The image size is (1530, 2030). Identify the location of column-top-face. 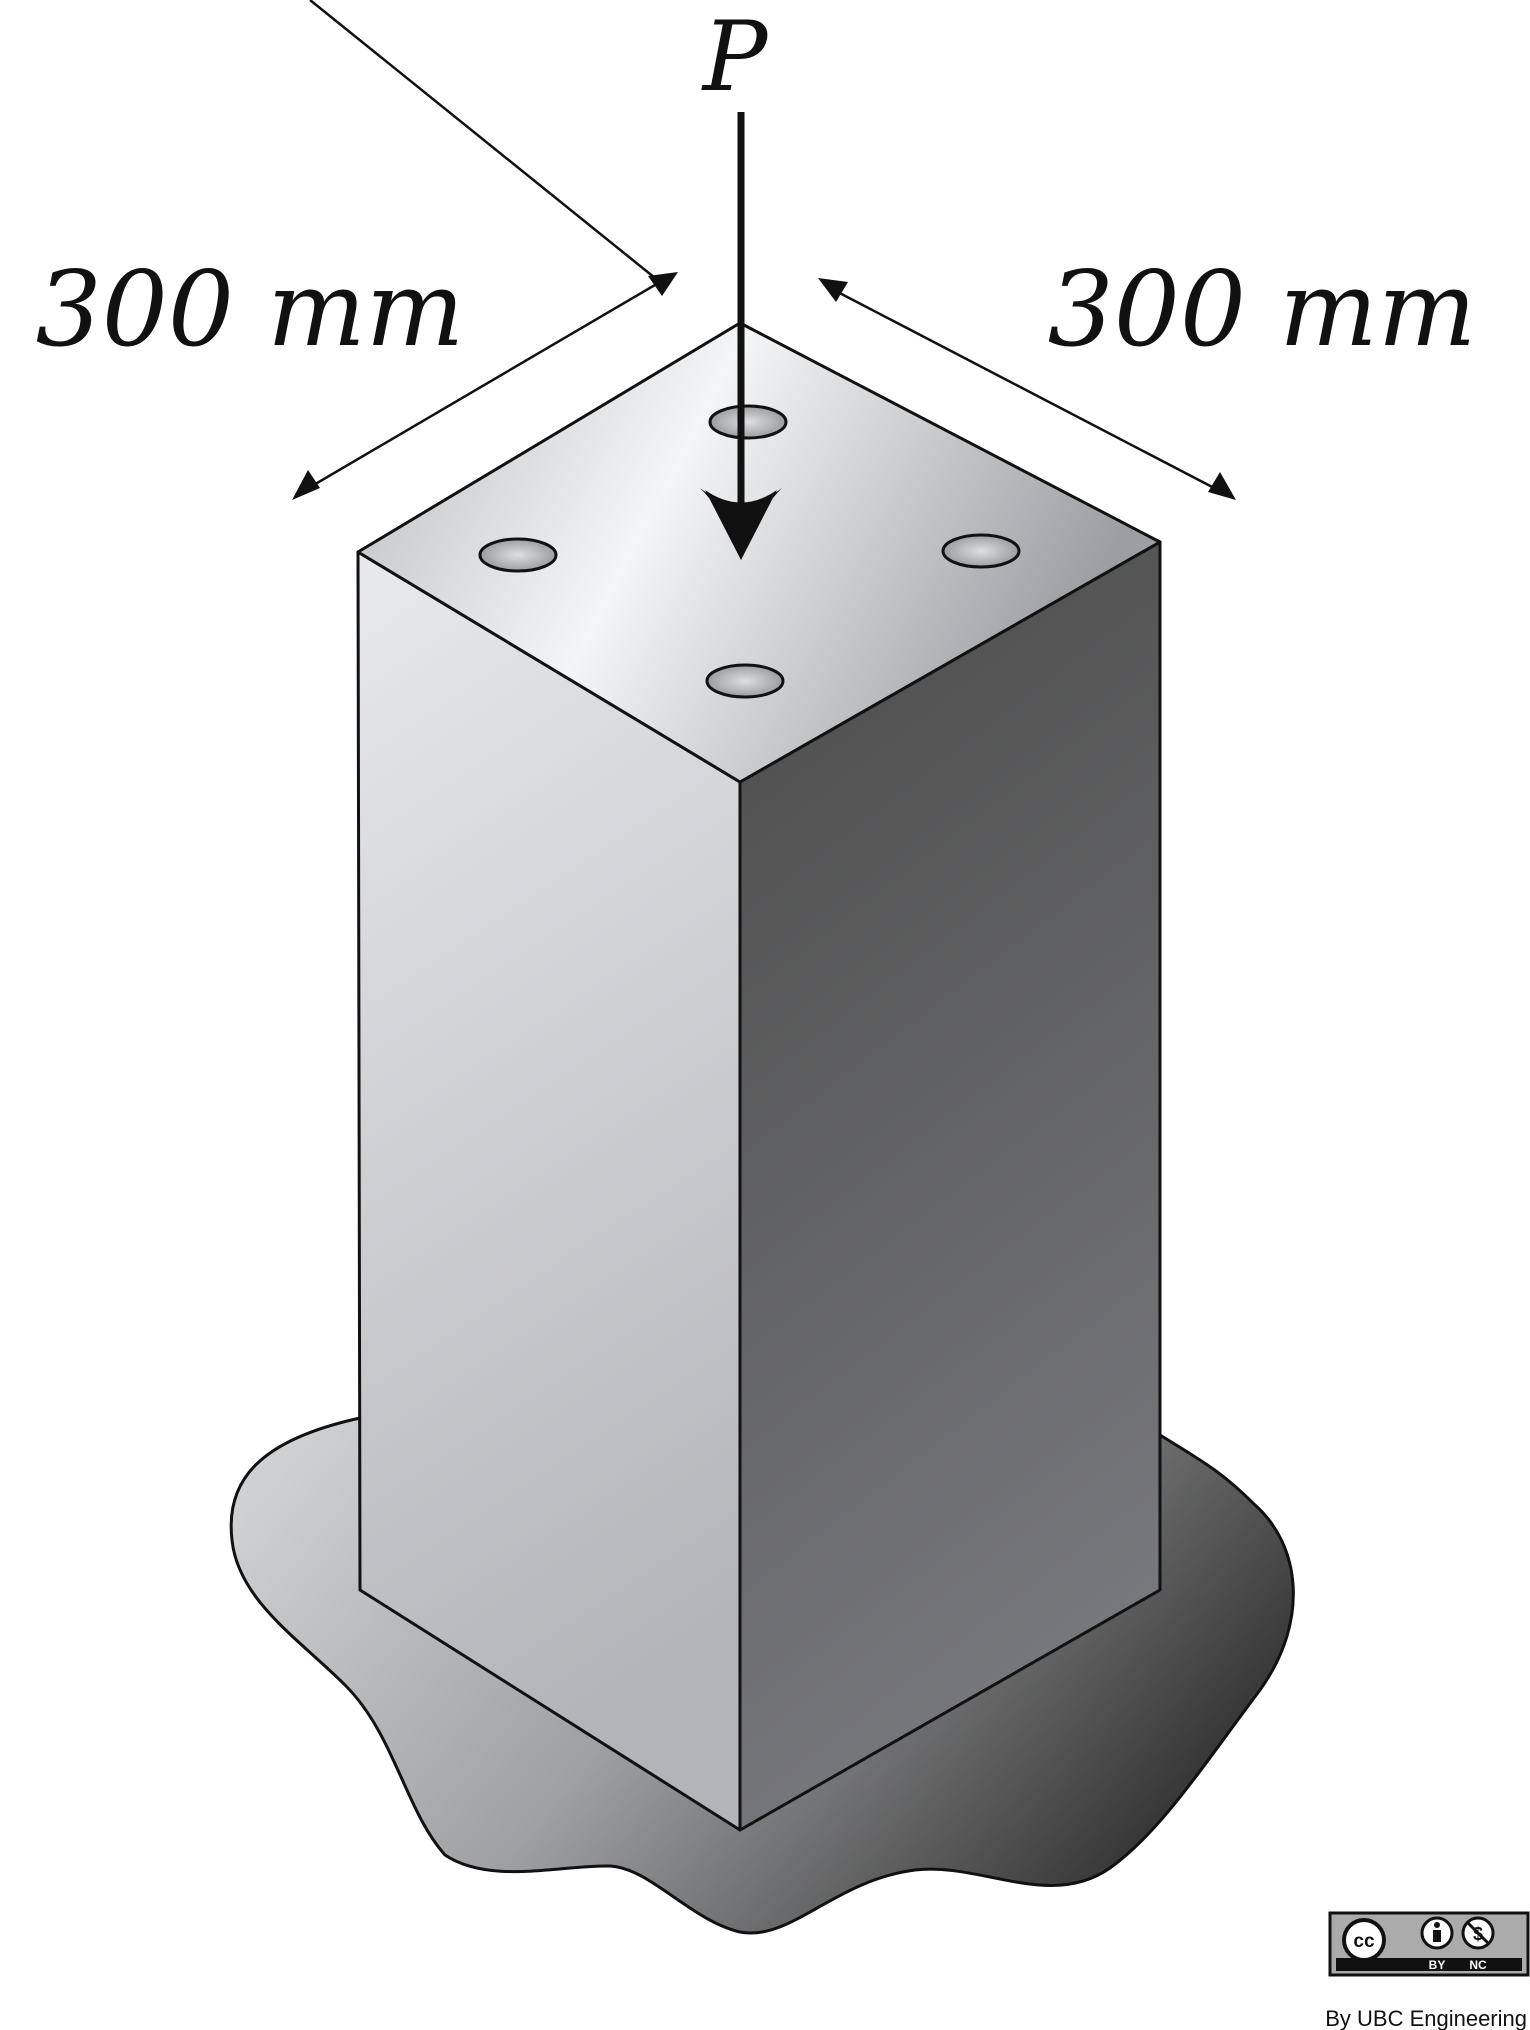
(759, 552).